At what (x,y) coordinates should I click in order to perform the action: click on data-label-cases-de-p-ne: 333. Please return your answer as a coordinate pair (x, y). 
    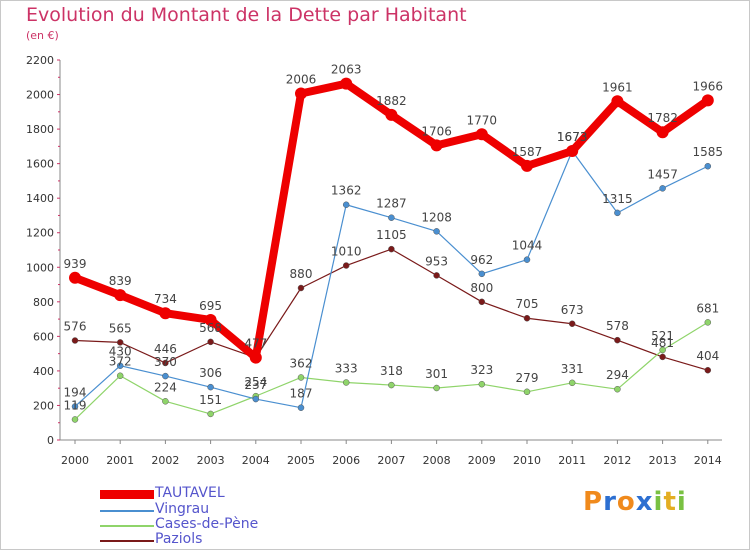
    Looking at the image, I should click on (346, 368).